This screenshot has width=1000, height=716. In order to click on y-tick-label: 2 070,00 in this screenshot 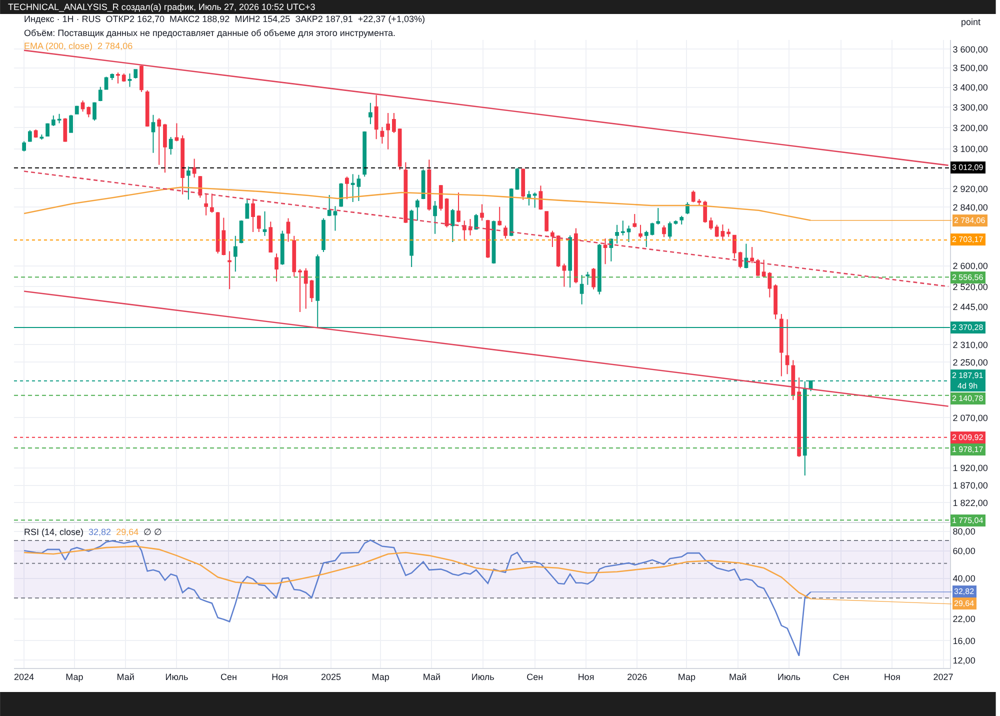, I will do `click(970, 417)`.